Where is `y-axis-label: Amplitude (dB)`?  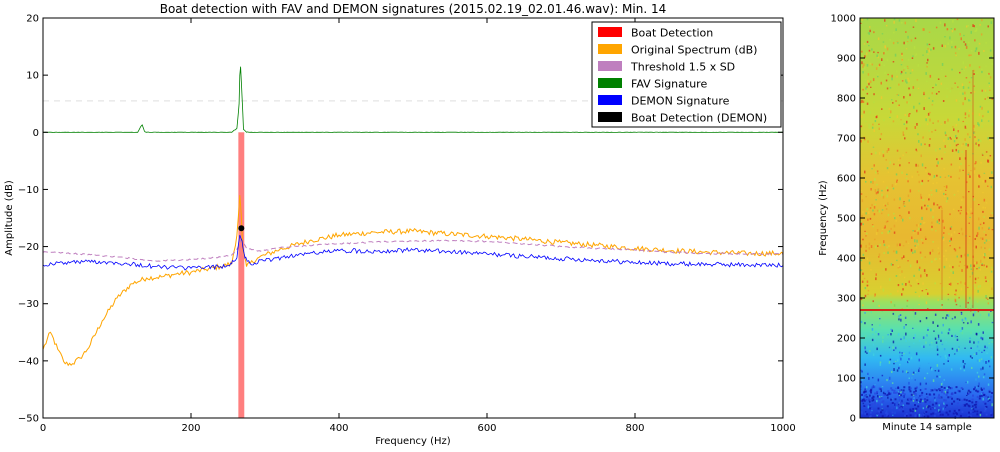 y-axis-label: Amplitude (dB) is located at coordinates (9, 218).